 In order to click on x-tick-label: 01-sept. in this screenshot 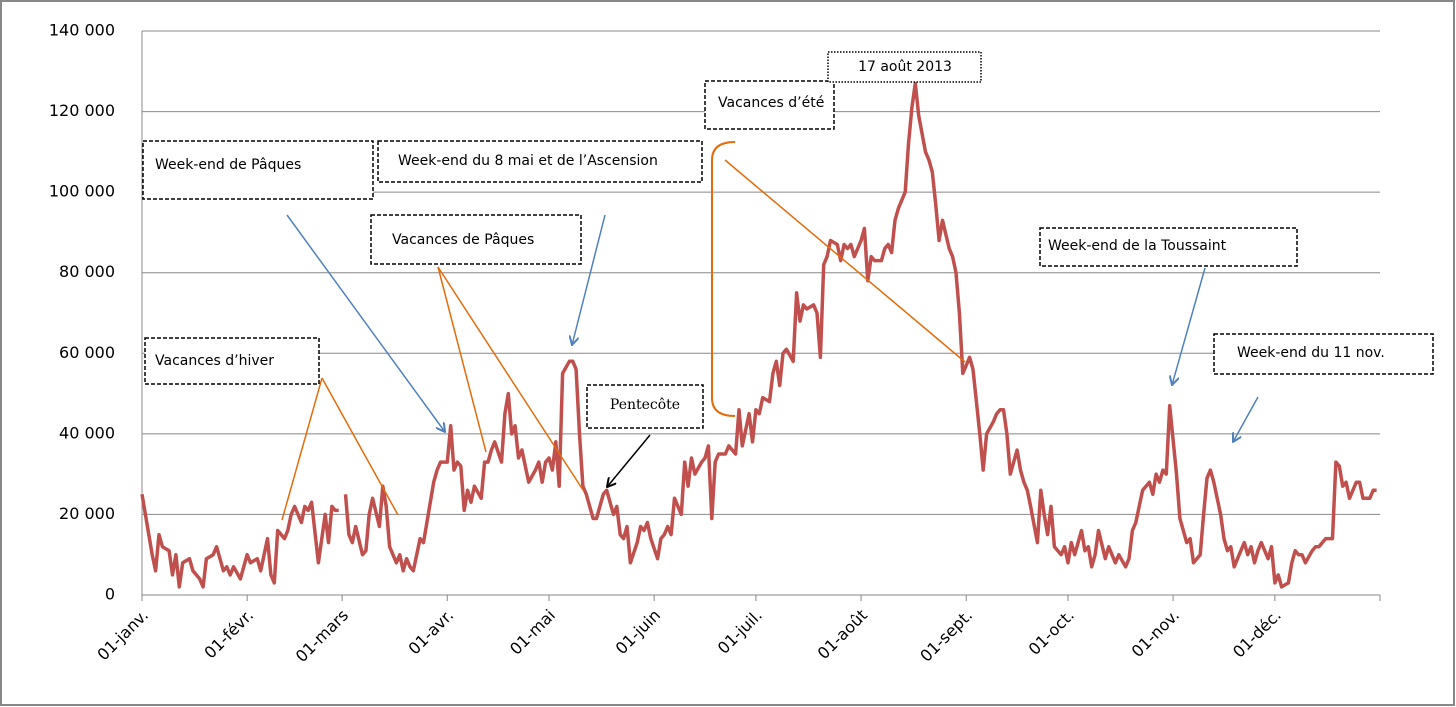, I will do `click(946, 636)`.